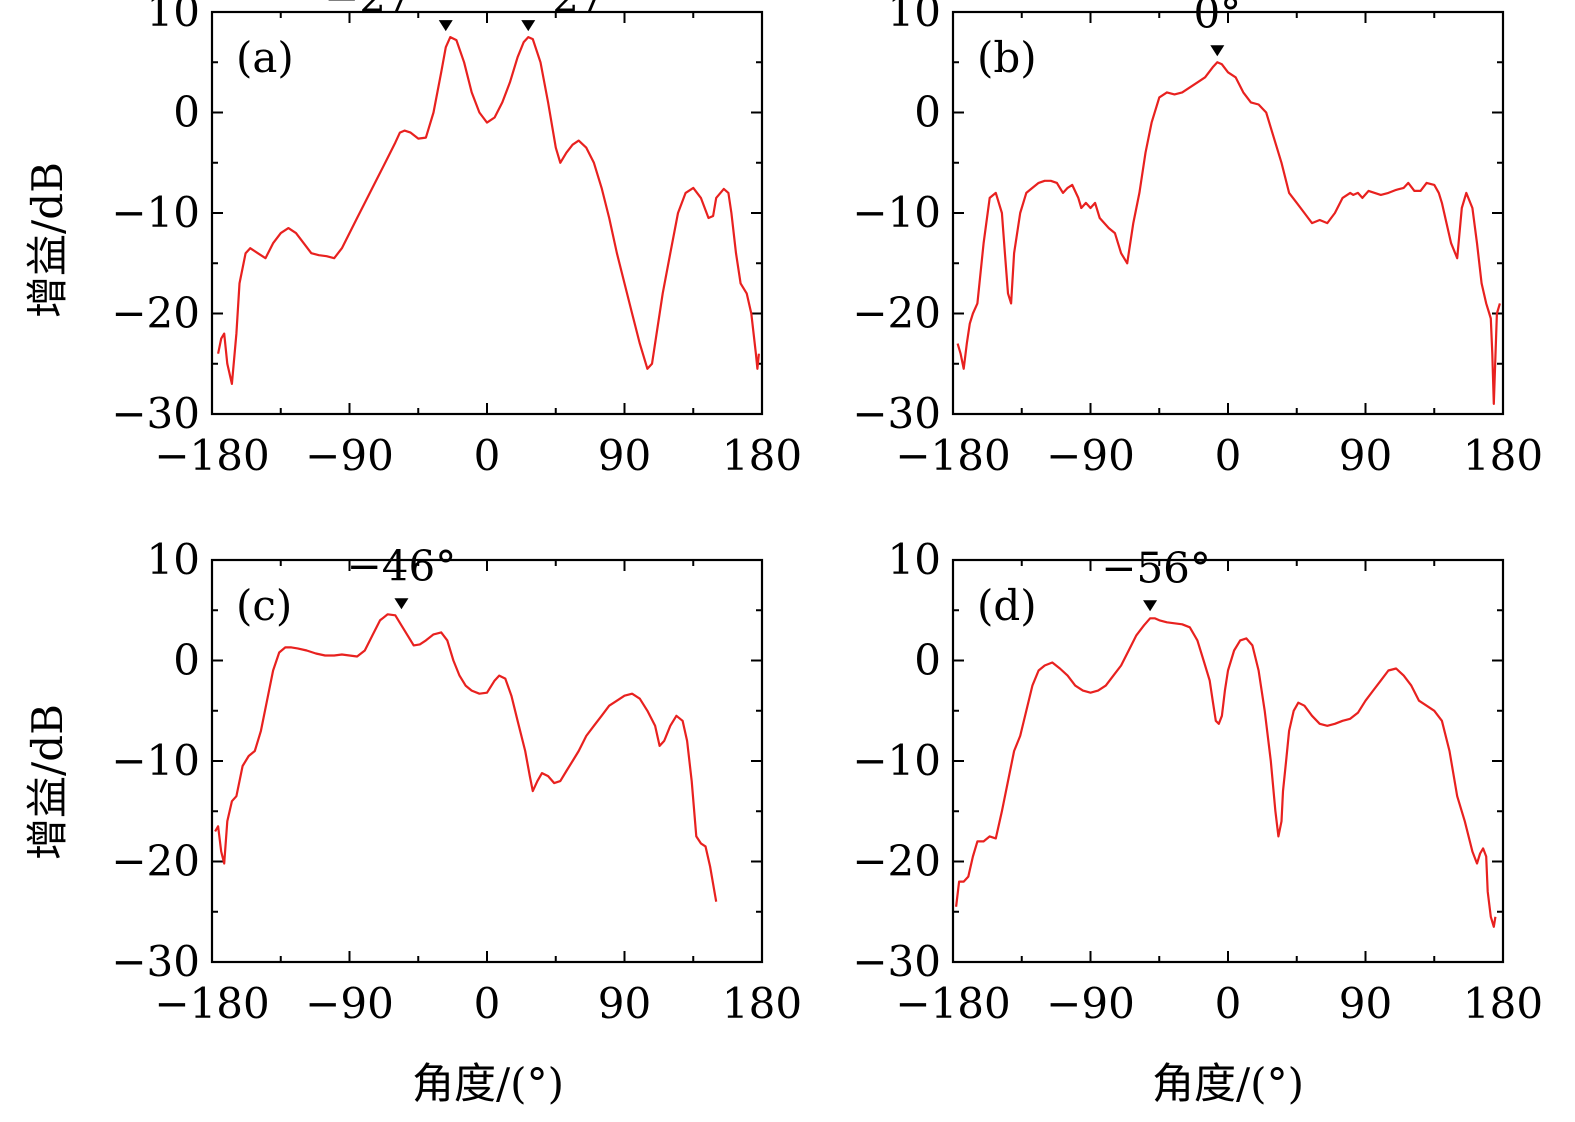 Image resolution: width=1575 pixels, height=1122 pixels. What do you see at coordinates (47, 240) in the screenshot?
I see `y-axis-title-top: 增益/dB` at bounding box center [47, 240].